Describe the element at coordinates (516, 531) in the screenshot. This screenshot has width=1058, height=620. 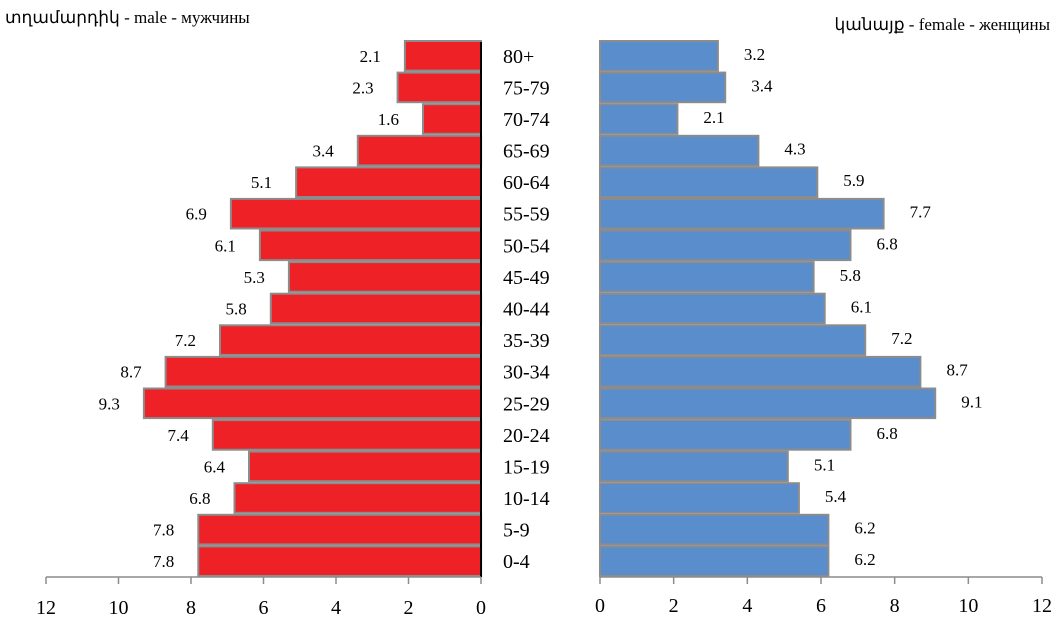
I see `age-group-label: 5-9` at that location.